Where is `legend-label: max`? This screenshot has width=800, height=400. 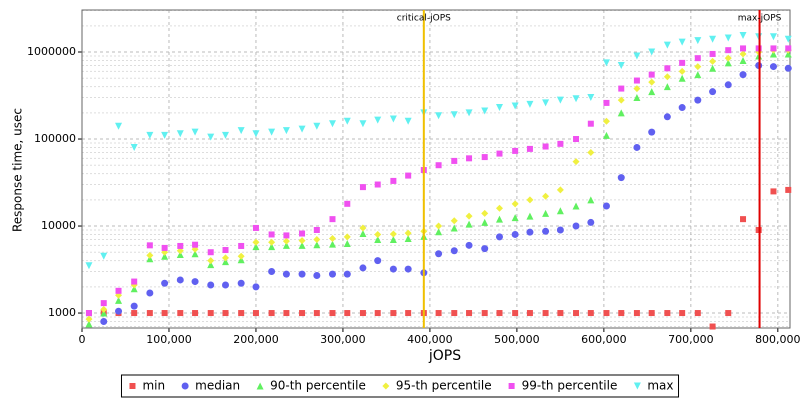 legend-label: max is located at coordinates (660, 386).